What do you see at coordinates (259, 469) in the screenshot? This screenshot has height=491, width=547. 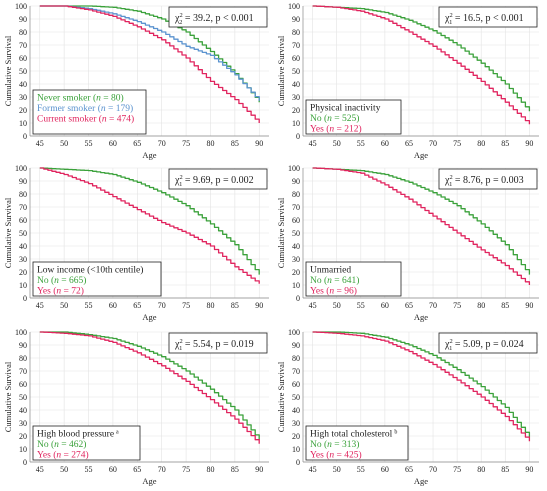 I see `x-tick-label: 90` at bounding box center [259, 469].